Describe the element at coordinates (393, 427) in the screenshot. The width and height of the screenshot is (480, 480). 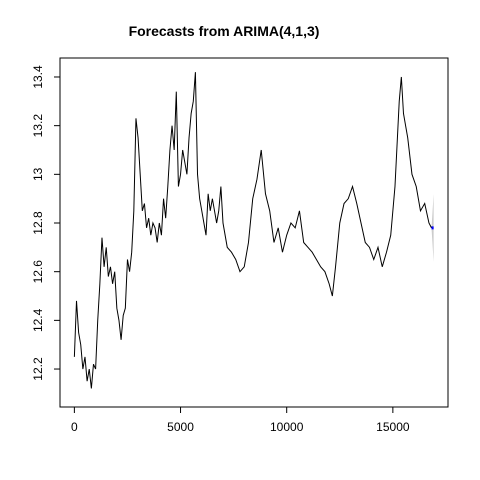
I see `x-tick-label: 15000` at that location.